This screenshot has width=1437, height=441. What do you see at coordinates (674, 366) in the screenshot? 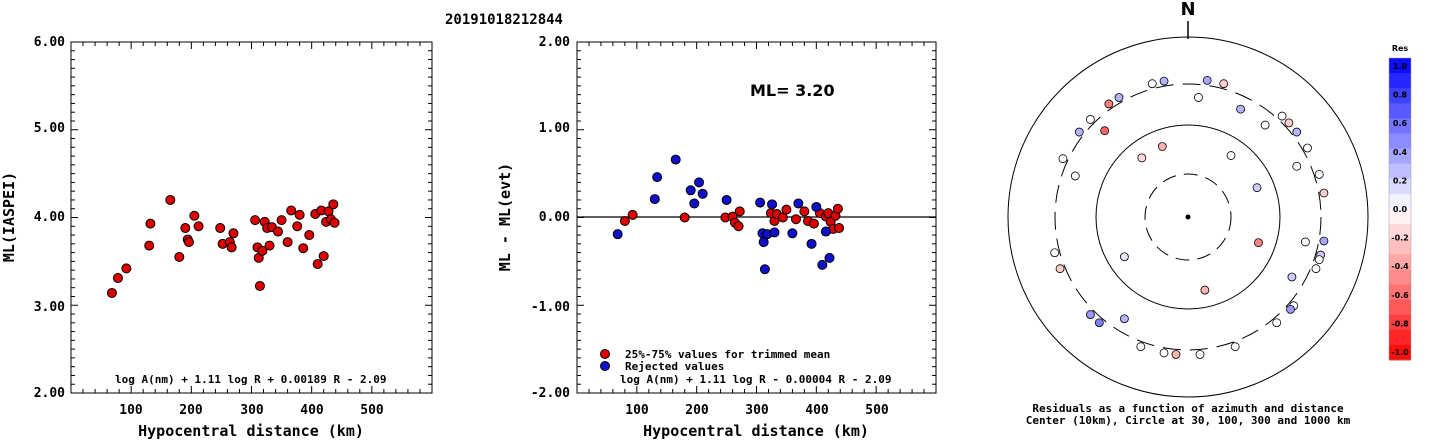
I see `chart-2-legend-label-blue: Rejected values` at bounding box center [674, 366].